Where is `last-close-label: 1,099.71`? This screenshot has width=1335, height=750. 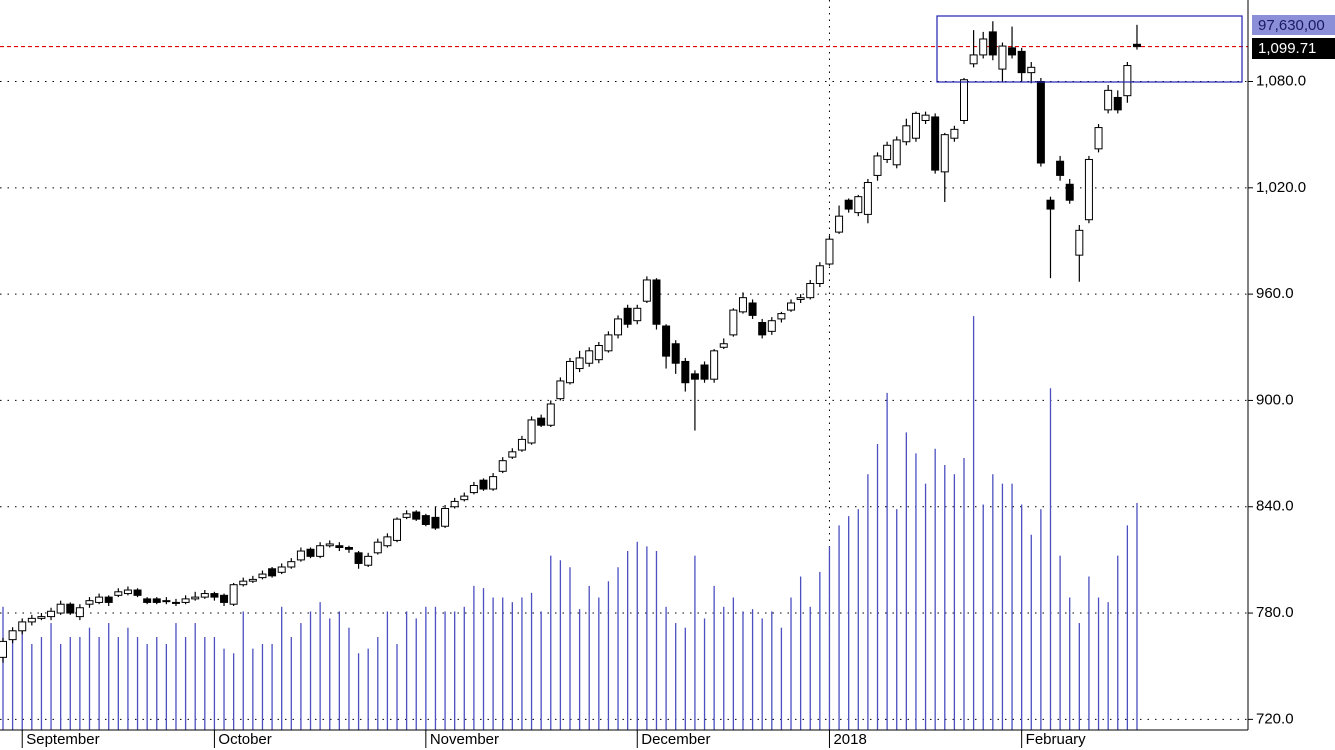
last-close-label: 1,099.71 is located at coordinates (1287, 48).